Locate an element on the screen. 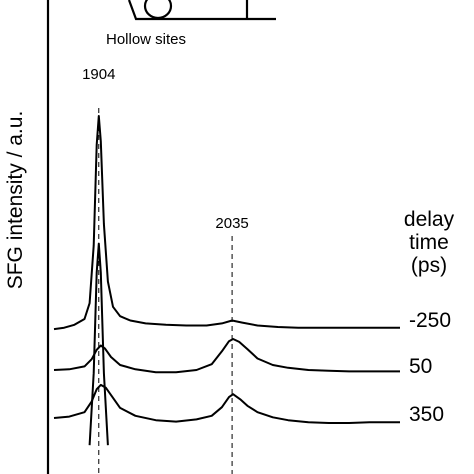 This screenshot has width=474, height=474. trace-label-minus-250: -250 is located at coordinates (430, 320).